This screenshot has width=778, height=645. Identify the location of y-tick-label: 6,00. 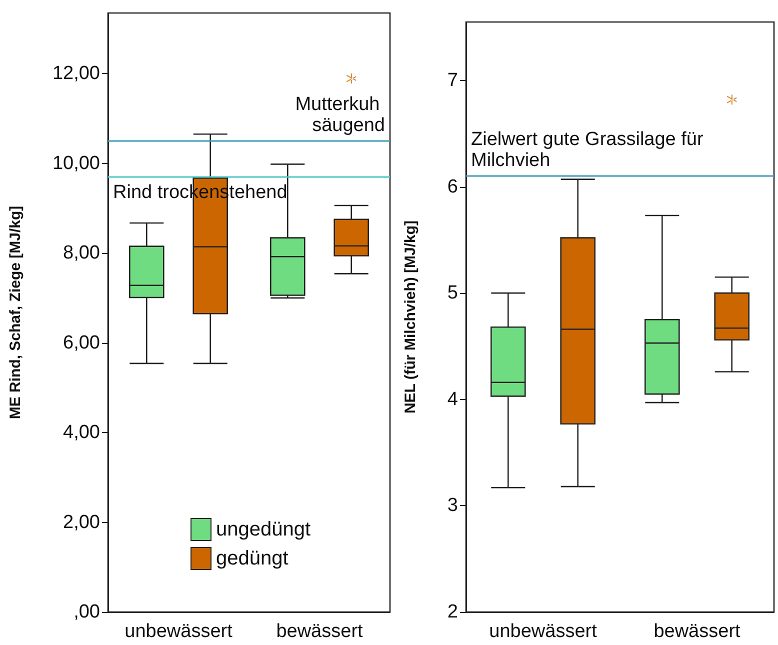
(81, 343).